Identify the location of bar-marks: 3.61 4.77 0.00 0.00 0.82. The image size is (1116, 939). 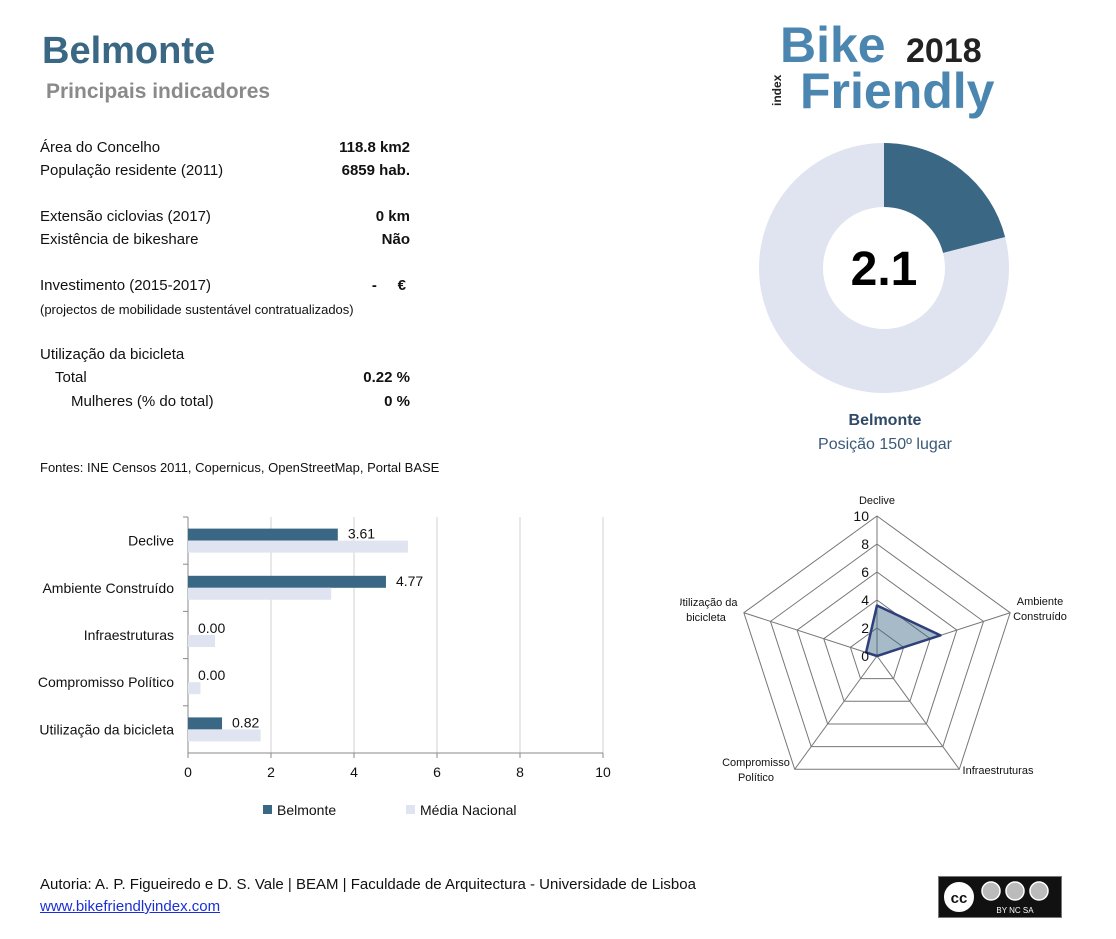
(305, 634).